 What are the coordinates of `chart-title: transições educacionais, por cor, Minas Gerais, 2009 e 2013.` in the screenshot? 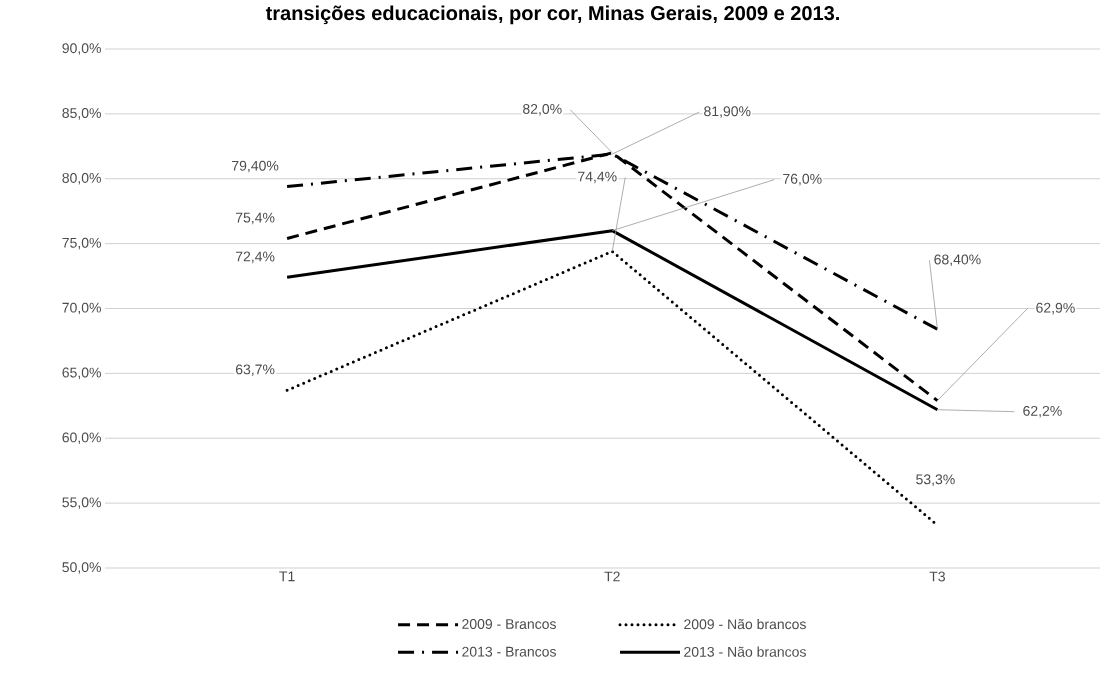 It's located at (552, 15).